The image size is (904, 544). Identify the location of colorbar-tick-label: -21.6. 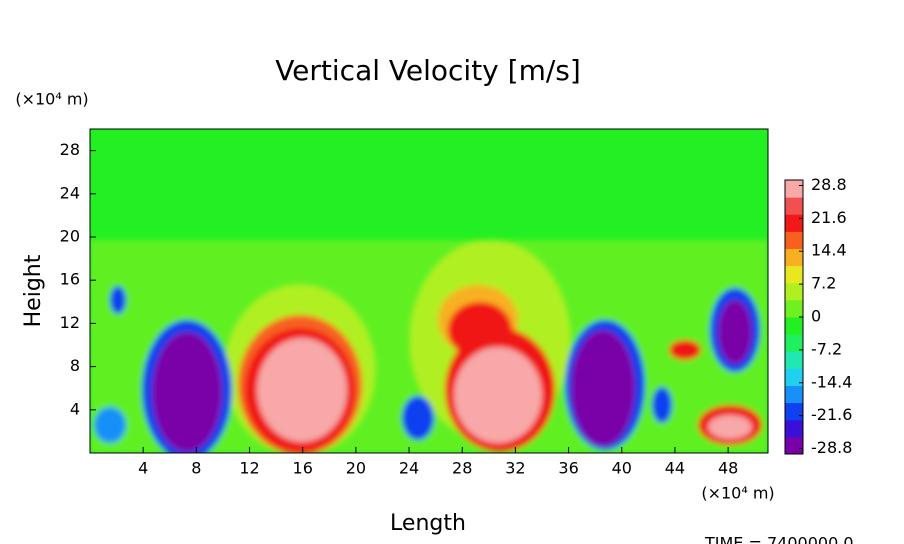
(831, 414).